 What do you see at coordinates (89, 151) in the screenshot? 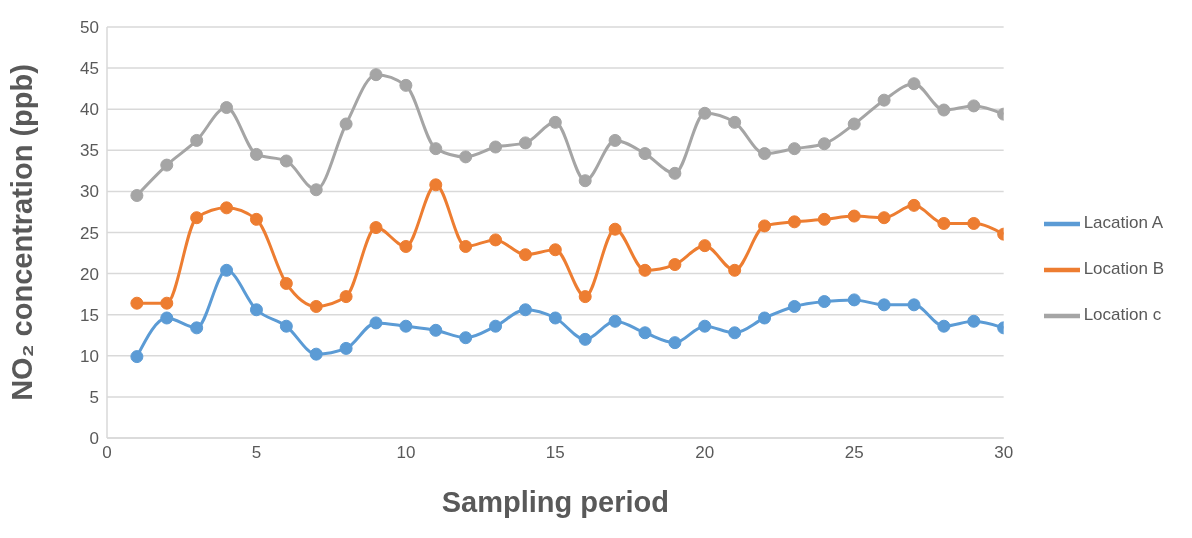
I see `y-tick-label: 35` at bounding box center [89, 151].